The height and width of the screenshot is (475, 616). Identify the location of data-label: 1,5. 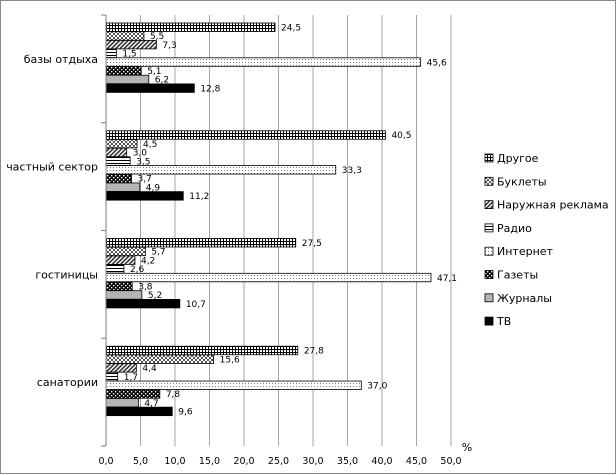
(129, 55).